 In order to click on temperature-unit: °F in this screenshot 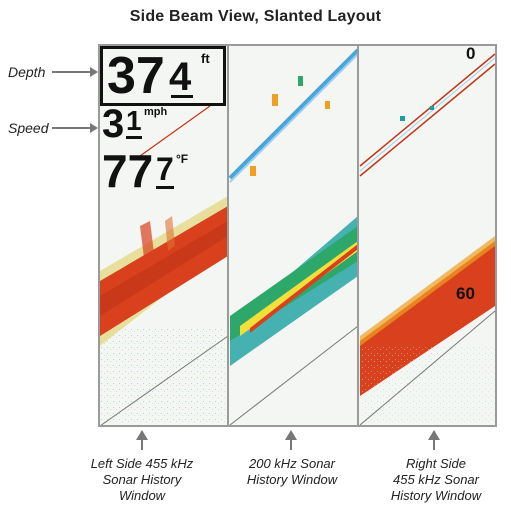, I will do `click(182, 159)`.